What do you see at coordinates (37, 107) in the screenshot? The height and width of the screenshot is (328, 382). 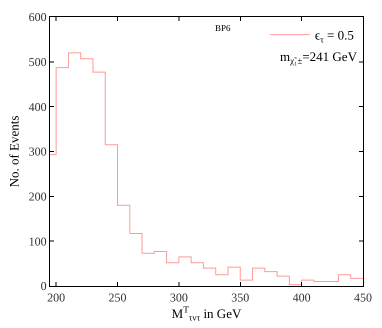 I see `y-tick-label: 400` at bounding box center [37, 107].